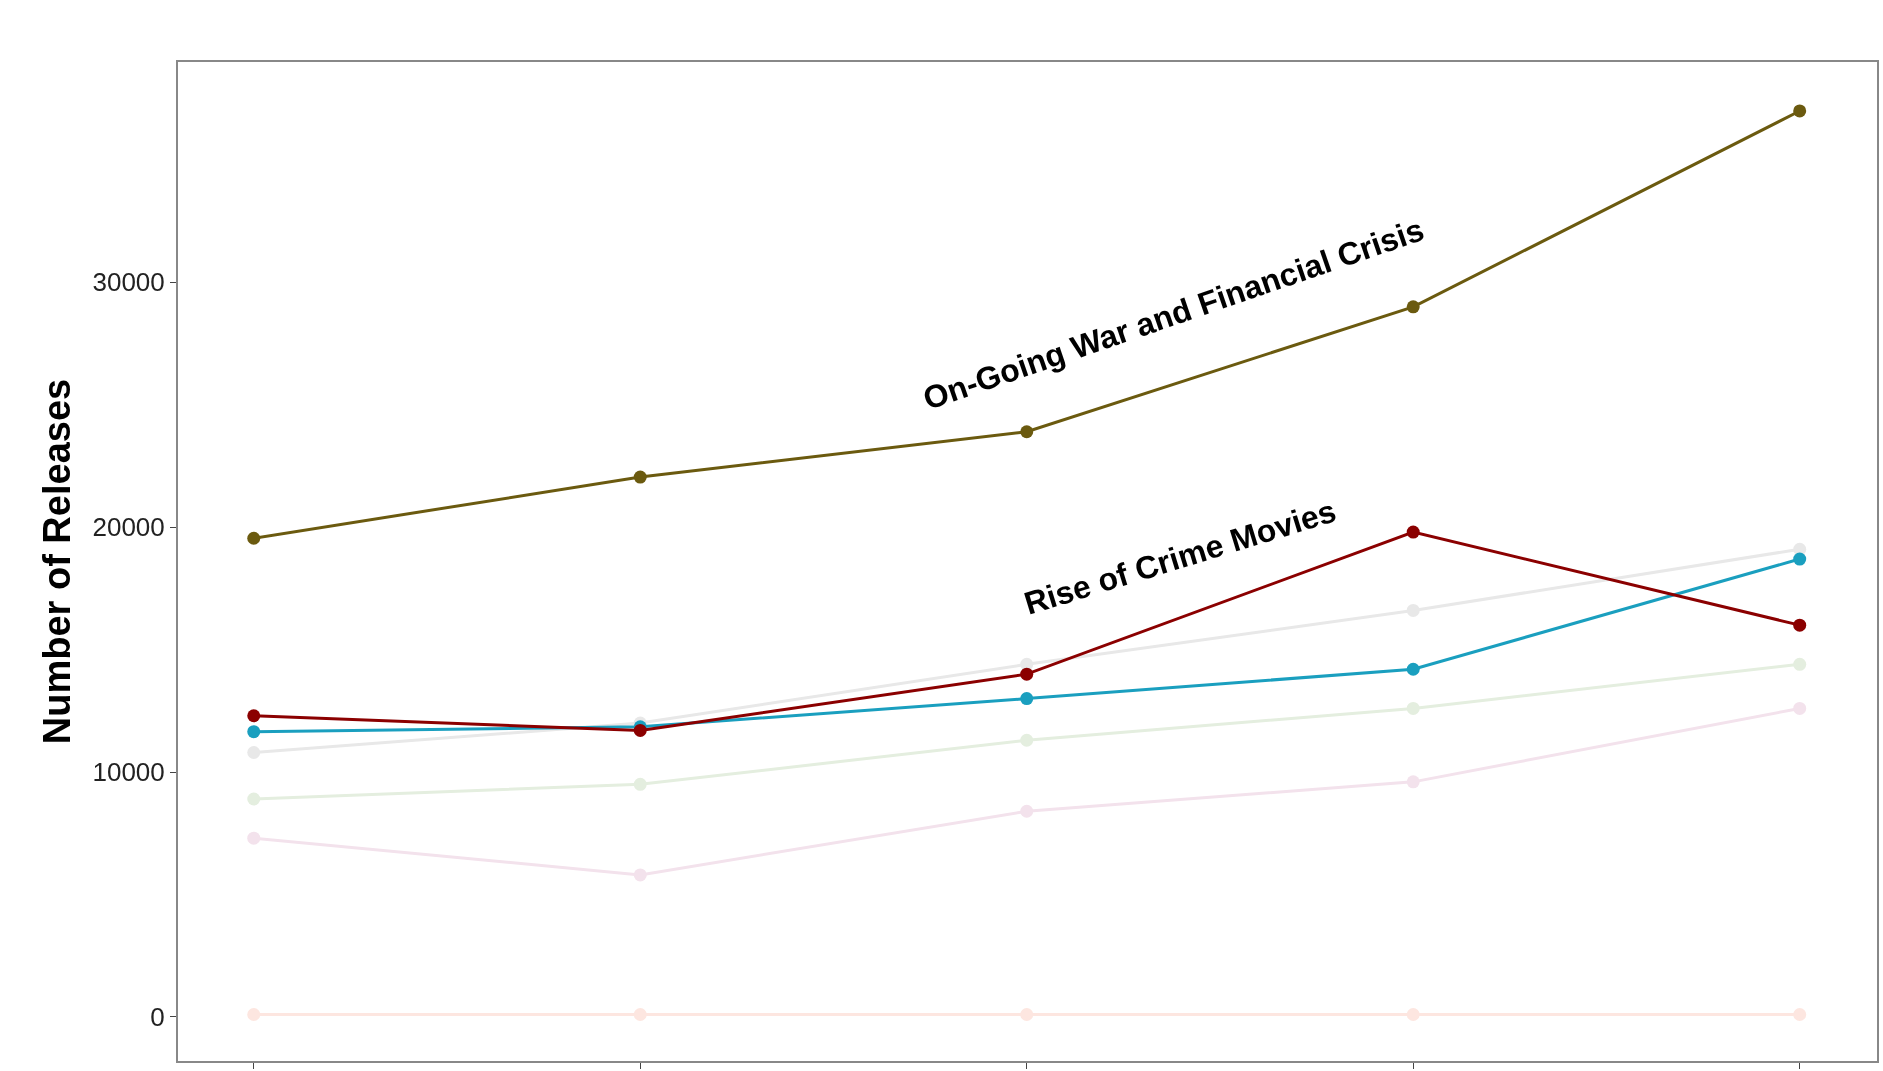 The height and width of the screenshot is (1071, 1883). Describe the element at coordinates (57, 561) in the screenshot. I see `y-axis-title: Number of Releases` at that location.